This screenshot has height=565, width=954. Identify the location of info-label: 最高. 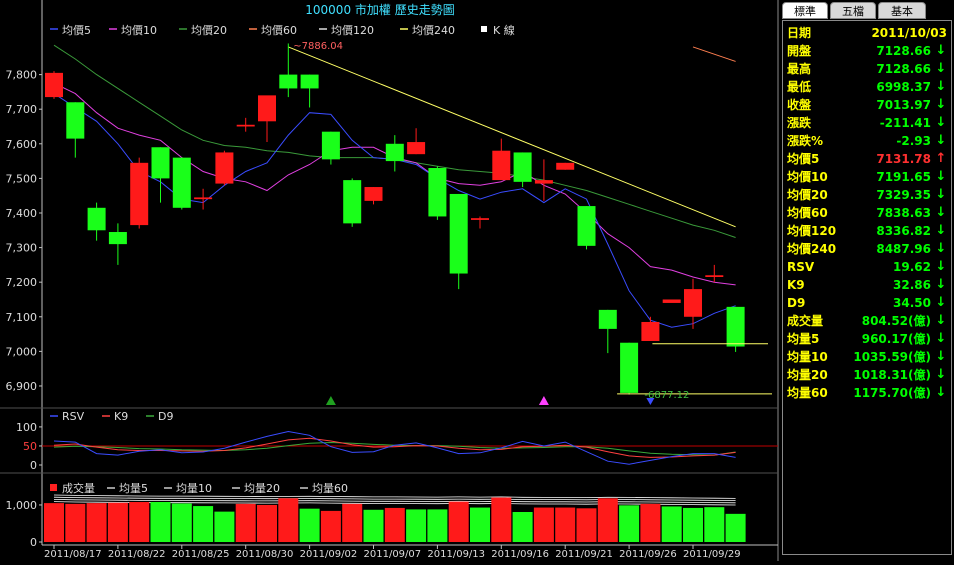
(799, 69).